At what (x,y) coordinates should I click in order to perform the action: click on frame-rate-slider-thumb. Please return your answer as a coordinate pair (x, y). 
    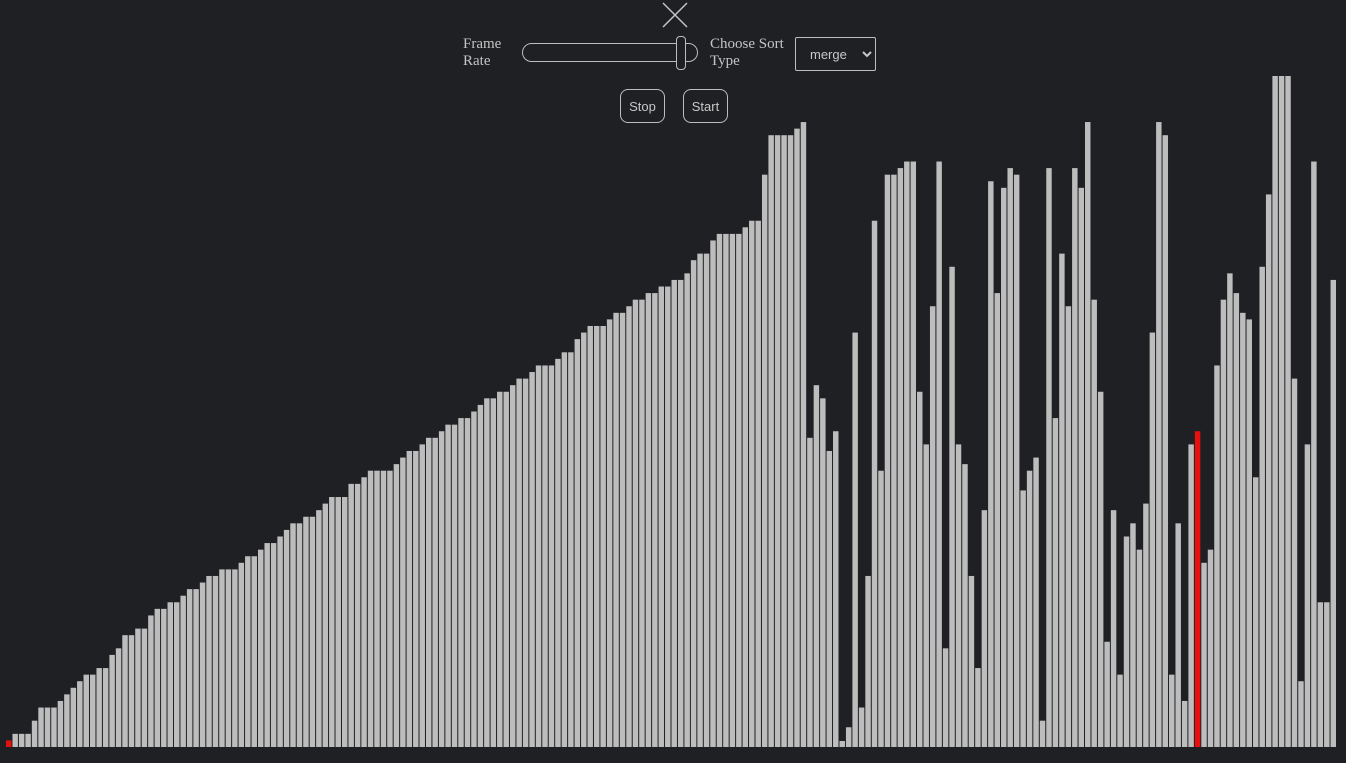
    Looking at the image, I should click on (681, 53).